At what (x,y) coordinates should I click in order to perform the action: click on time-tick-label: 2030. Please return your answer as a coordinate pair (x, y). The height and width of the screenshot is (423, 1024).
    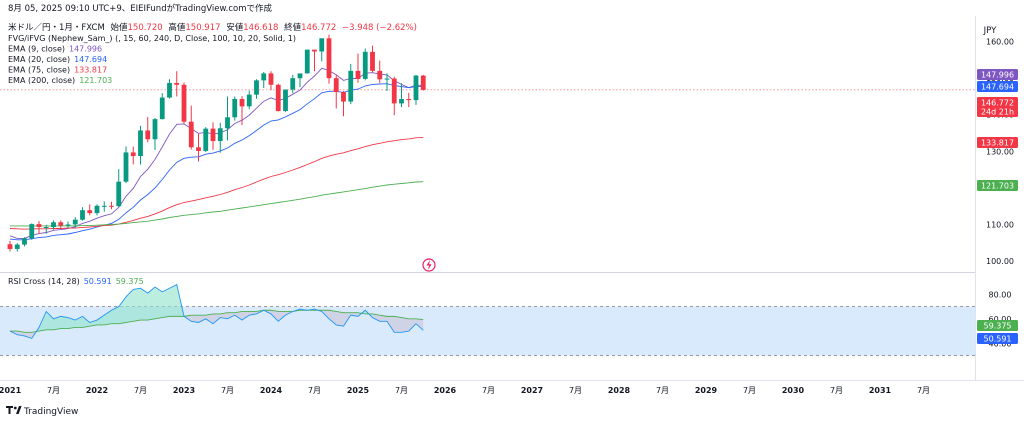
    Looking at the image, I should click on (793, 390).